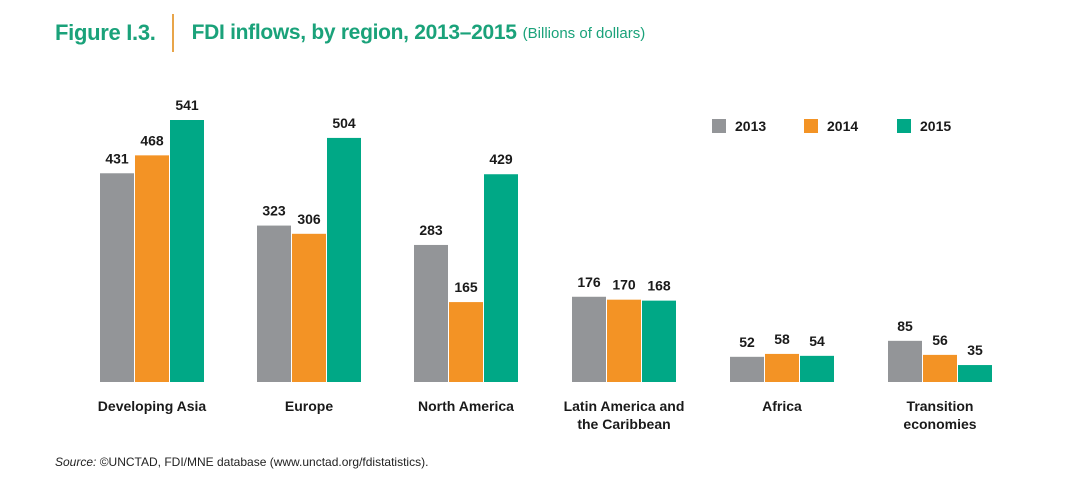 This screenshot has width=1073, height=490. I want to click on data-label: 165, so click(466, 287).